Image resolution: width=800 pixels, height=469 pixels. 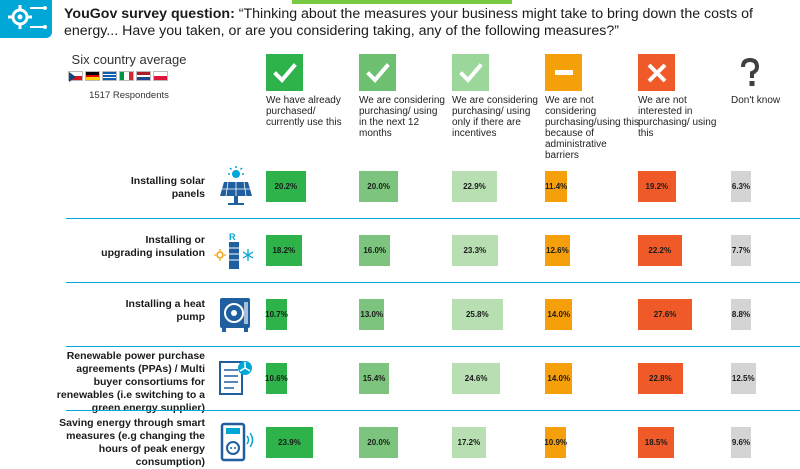 I want to click on bar-value: 12.5%, so click(x=743, y=378).